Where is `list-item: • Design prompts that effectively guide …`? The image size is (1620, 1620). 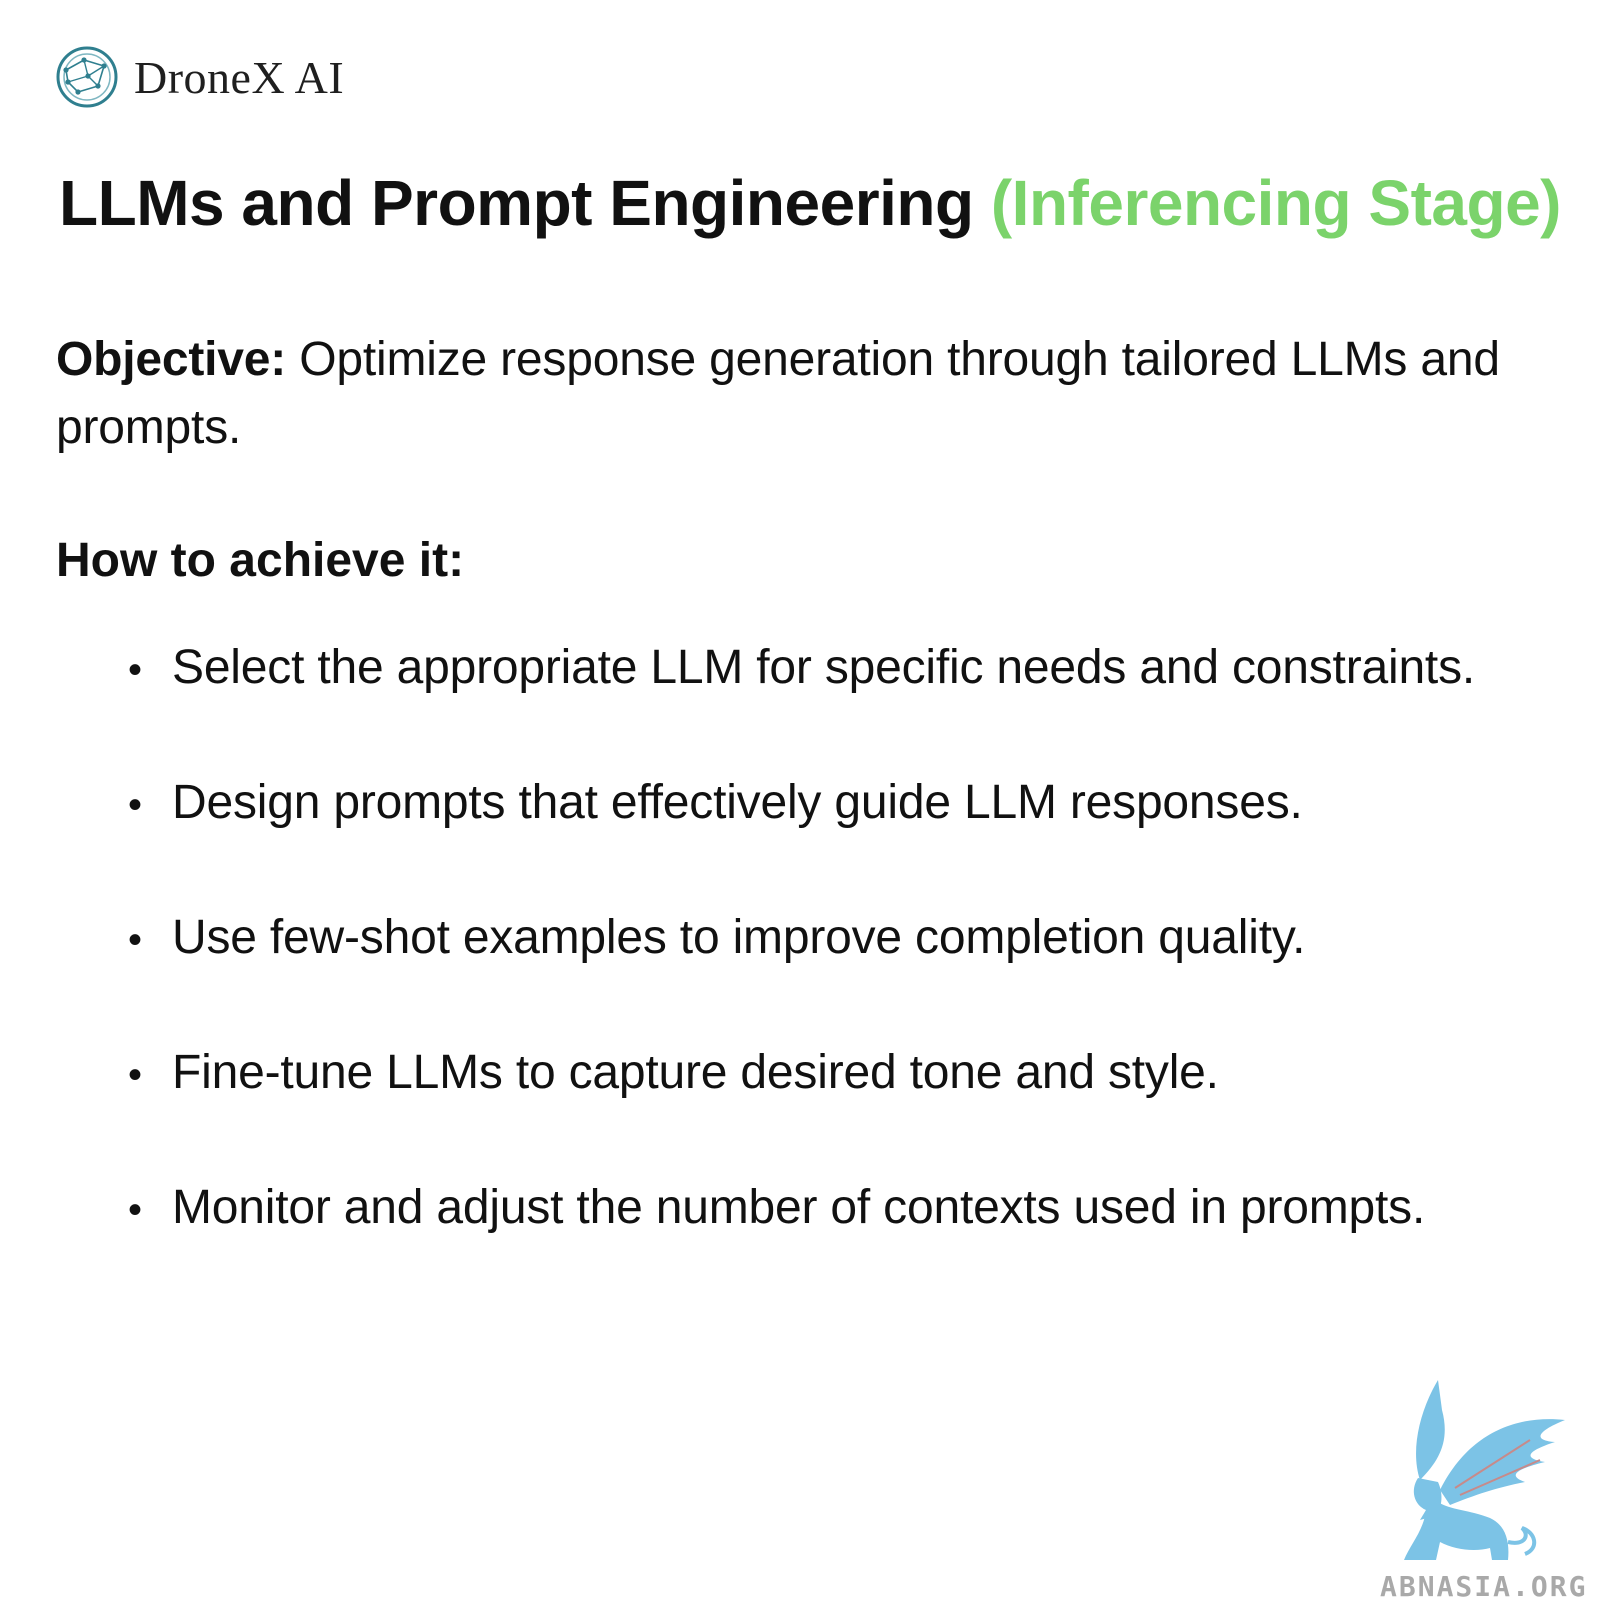
list-item: • Design prompts that effectively guide … is located at coordinates (868, 842).